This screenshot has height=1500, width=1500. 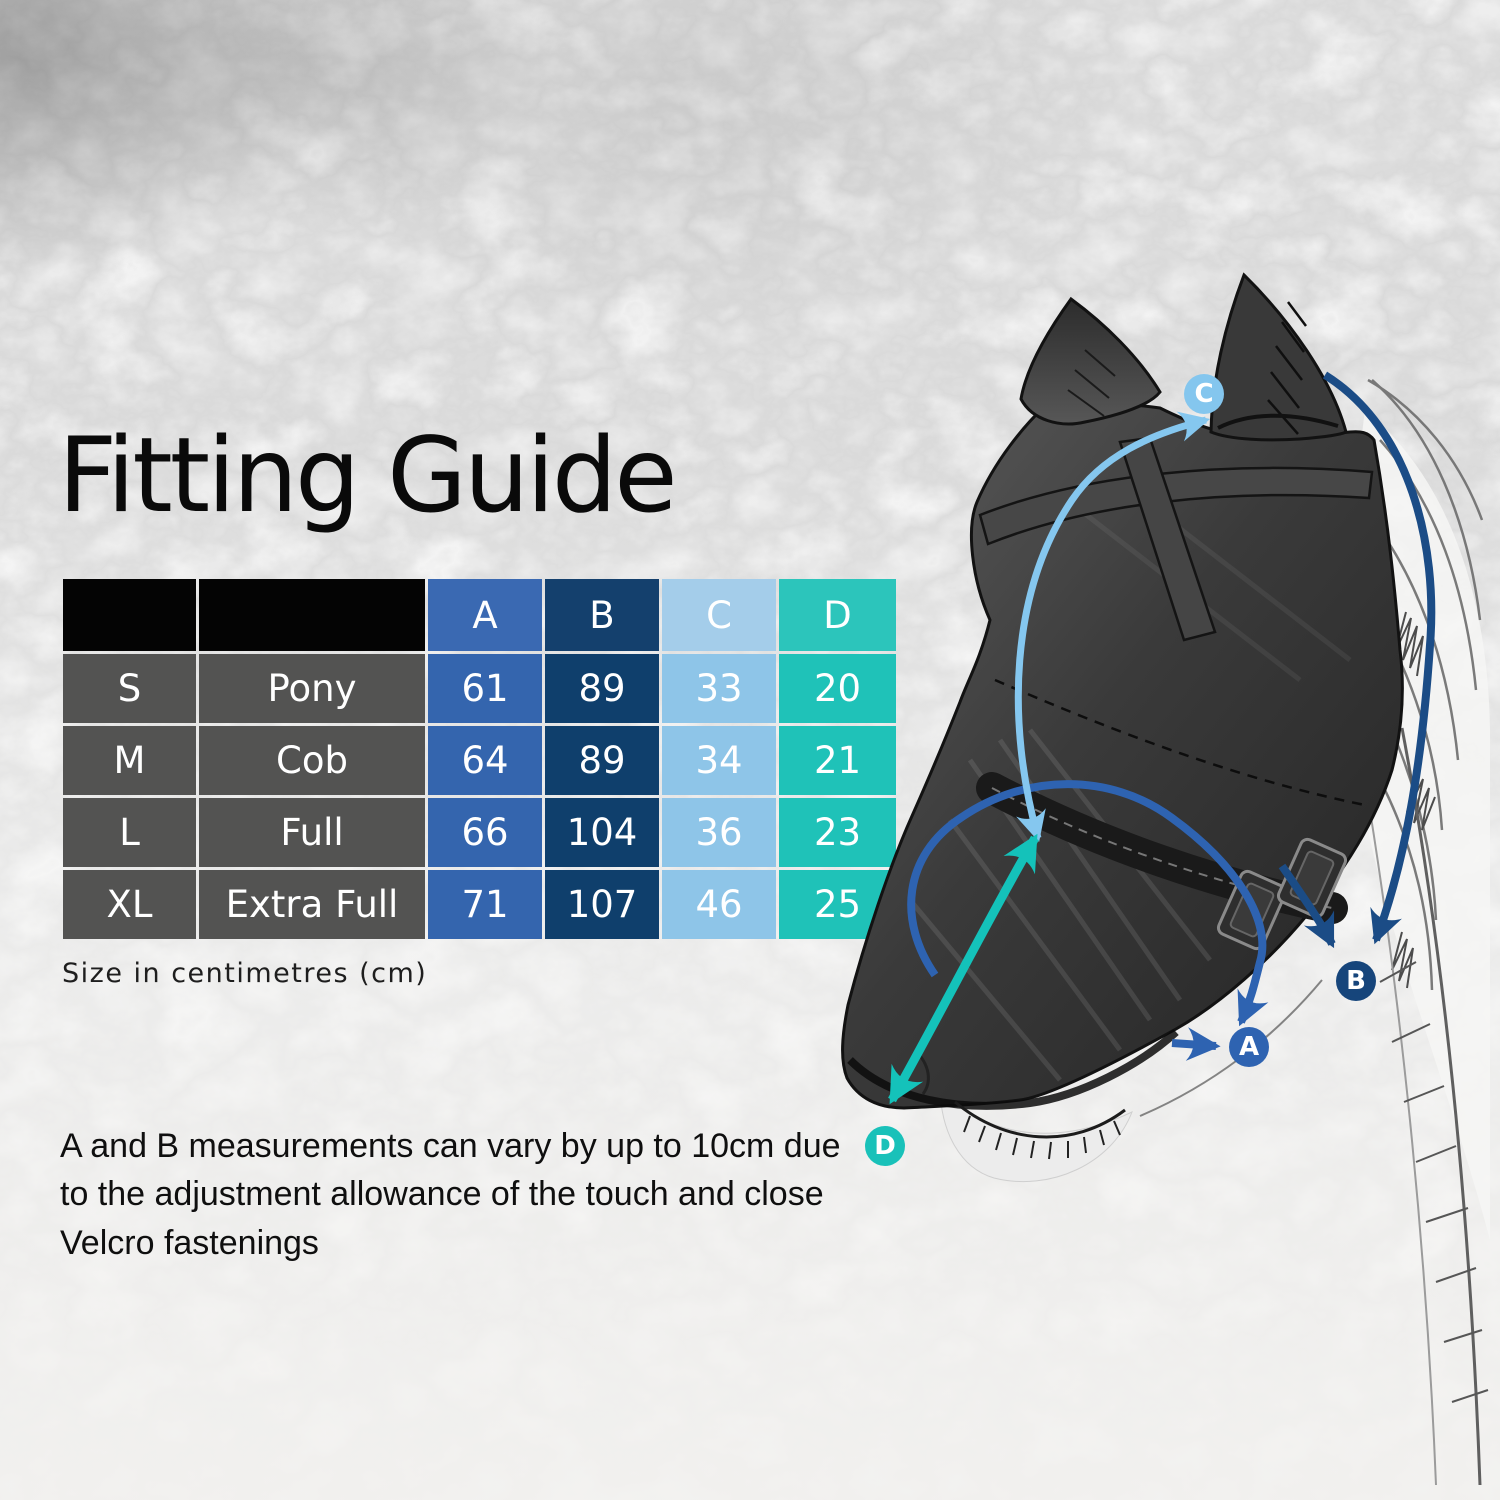 What do you see at coordinates (1040, 1119) in the screenshot?
I see `mouth-line` at bounding box center [1040, 1119].